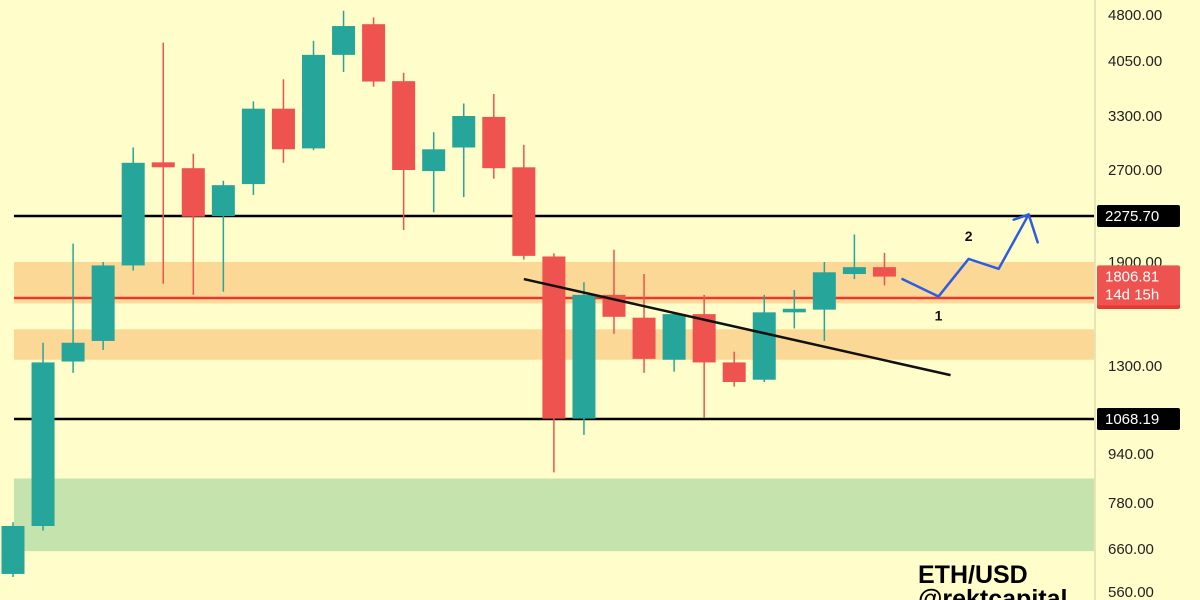 This screenshot has height=600, width=1200. What do you see at coordinates (992, 592) in the screenshot?
I see `author-watermark: @rektcapital` at bounding box center [992, 592].